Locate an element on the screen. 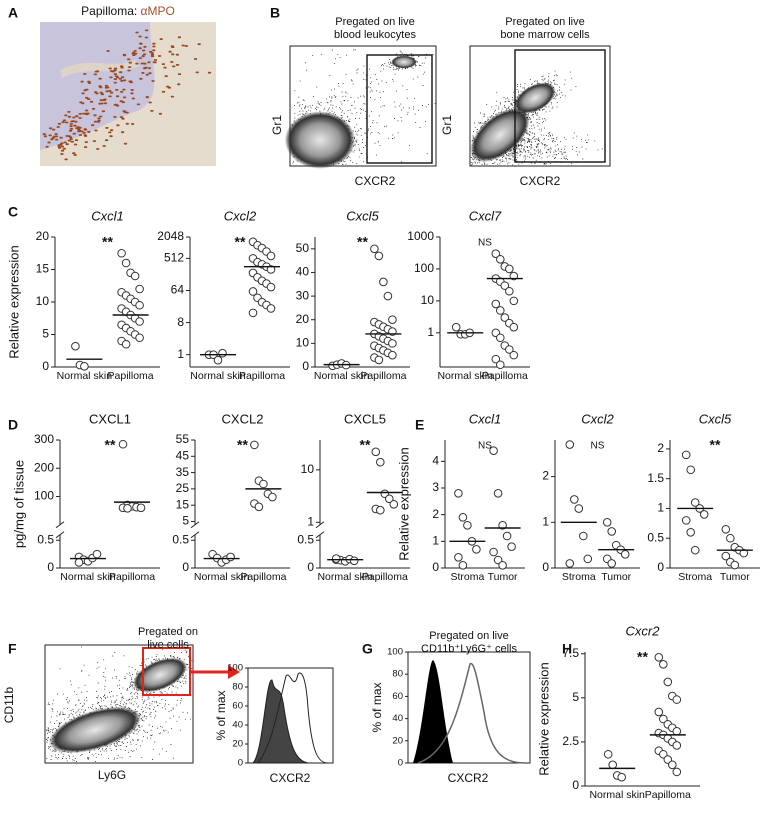 The width and height of the screenshot is (778, 819). panel-letter: G is located at coordinates (367, 649).